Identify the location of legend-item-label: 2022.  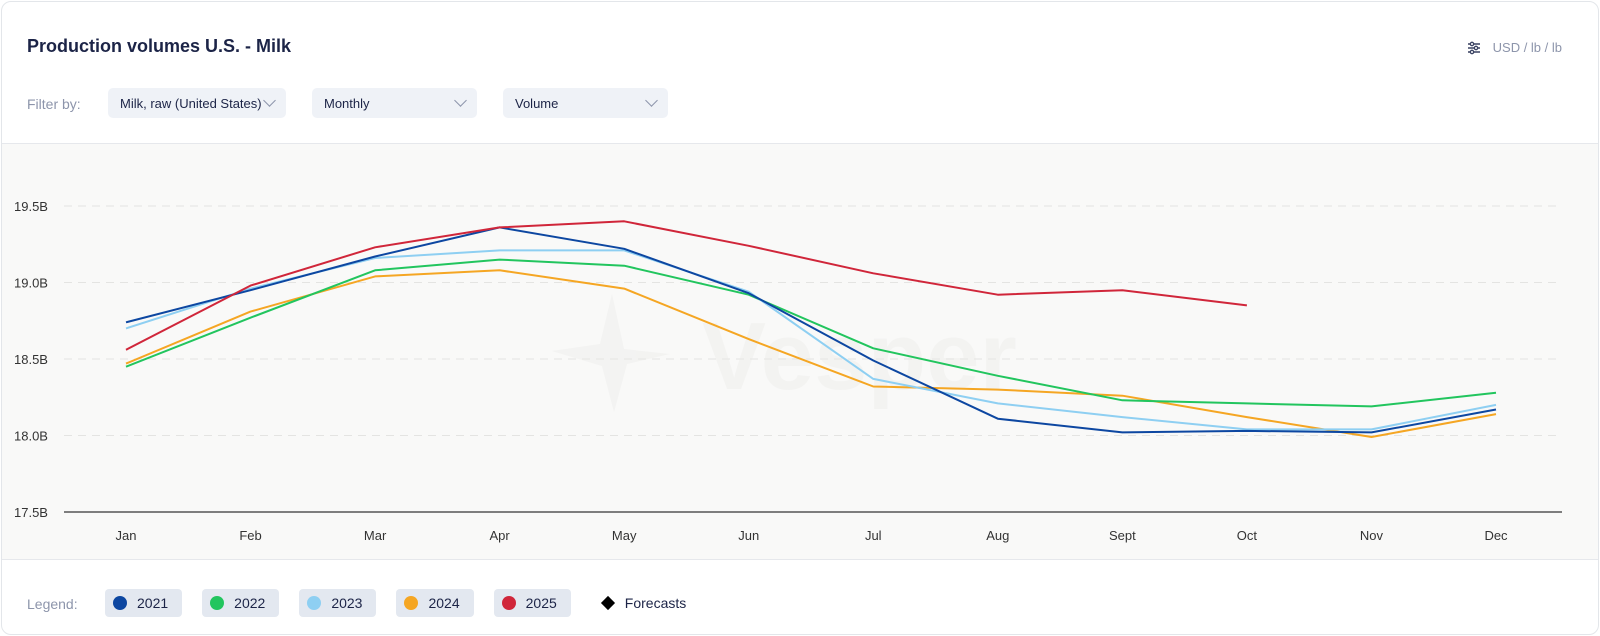
(250, 603).